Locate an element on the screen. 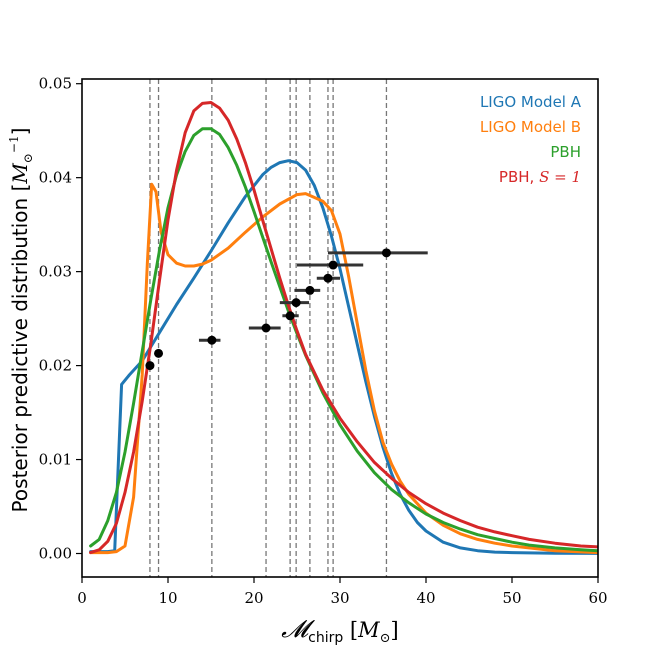  x-tick-label: 60 is located at coordinates (597, 598).